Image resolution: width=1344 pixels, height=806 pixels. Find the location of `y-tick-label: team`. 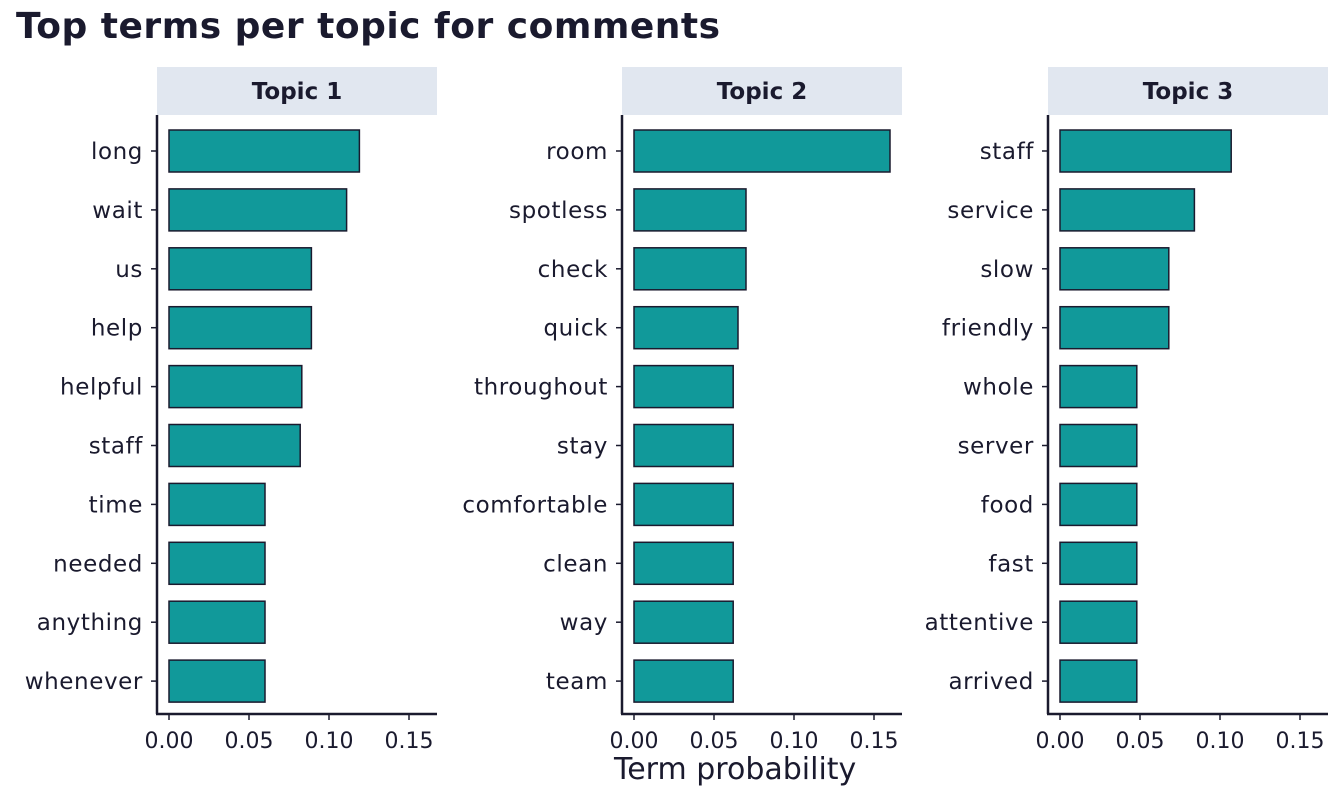

y-tick-label: team is located at coordinates (577, 682).